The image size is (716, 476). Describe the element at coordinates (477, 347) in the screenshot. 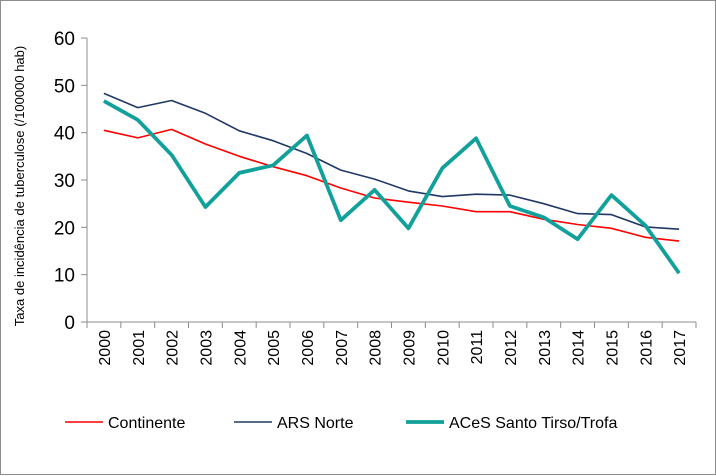

I see `x-tick-label: 2011` at that location.